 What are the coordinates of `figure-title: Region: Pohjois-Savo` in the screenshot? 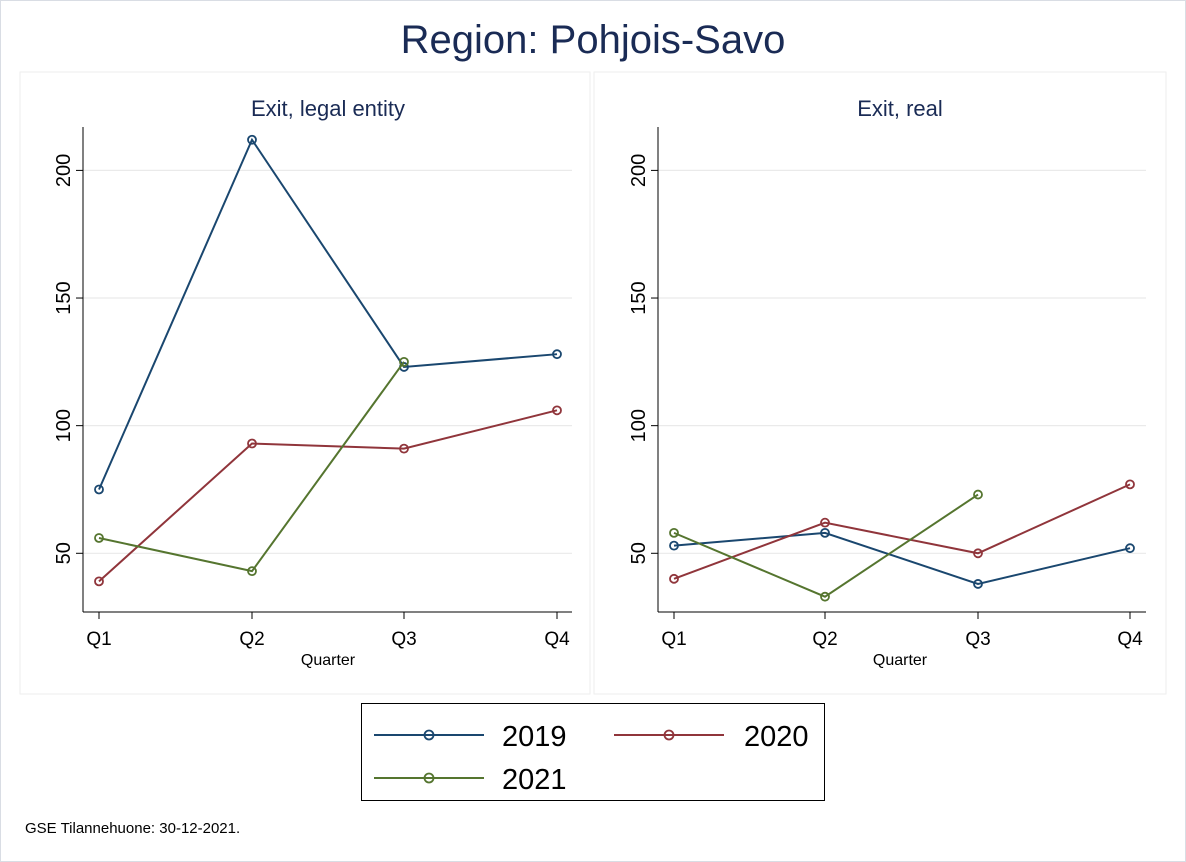 It's located at (593, 40).